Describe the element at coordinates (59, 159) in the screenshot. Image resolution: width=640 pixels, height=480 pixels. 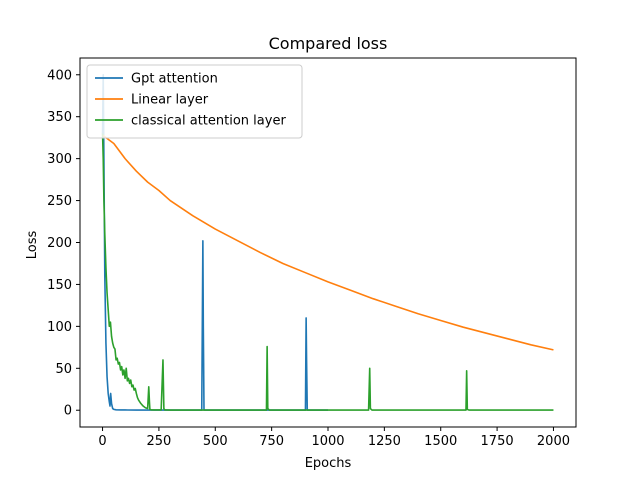
I see `y-tick-label: 300` at that location.